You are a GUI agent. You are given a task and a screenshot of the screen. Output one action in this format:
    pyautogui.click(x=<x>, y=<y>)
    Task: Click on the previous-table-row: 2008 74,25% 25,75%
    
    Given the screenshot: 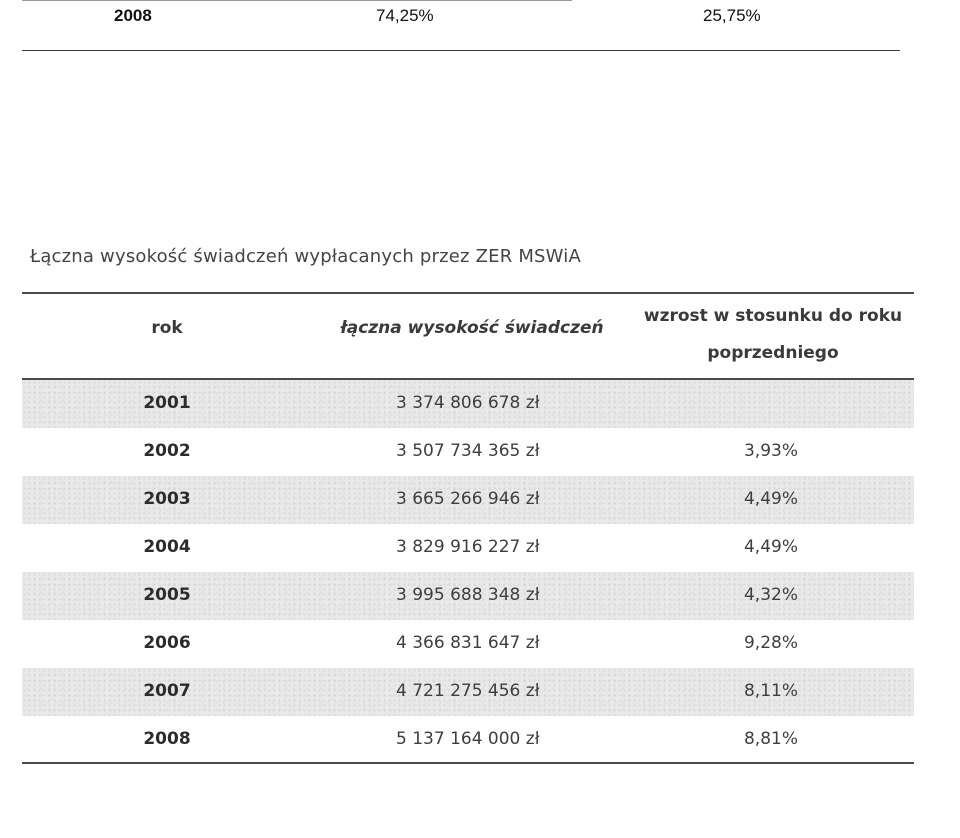 What is the action you would take?
    pyautogui.click(x=461, y=17)
    